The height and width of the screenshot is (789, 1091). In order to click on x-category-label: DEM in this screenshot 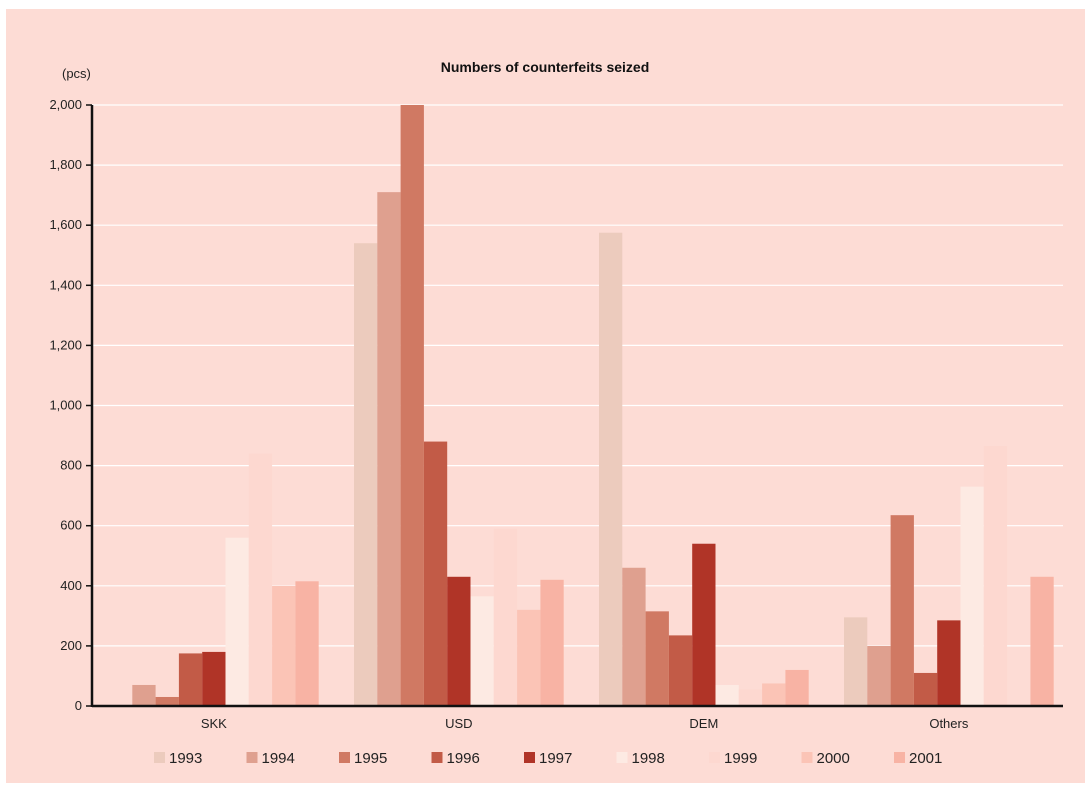, I will do `click(703, 723)`.